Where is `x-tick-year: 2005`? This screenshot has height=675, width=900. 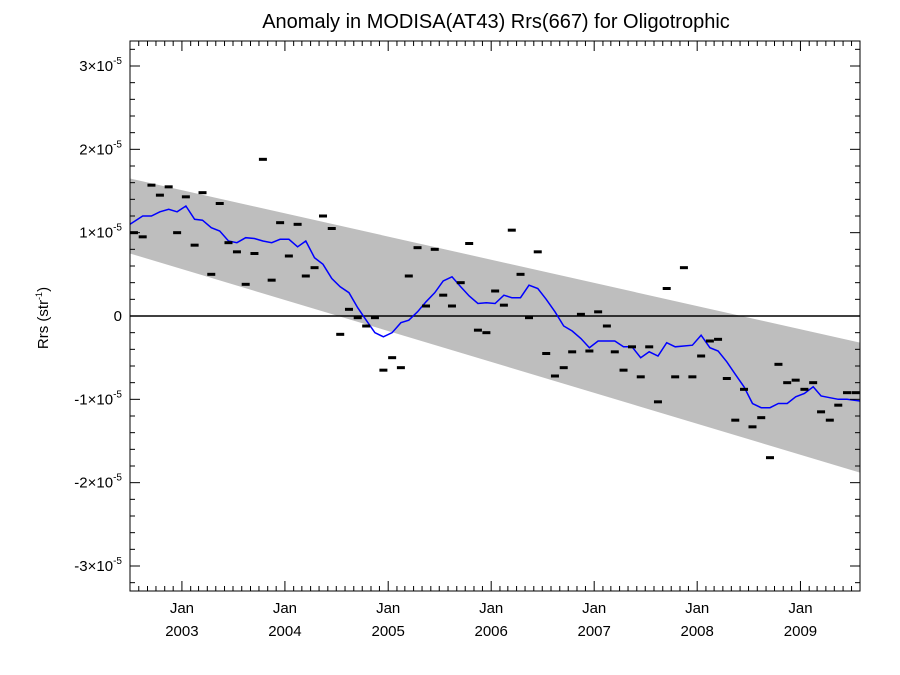 x-tick-year: 2005 is located at coordinates (388, 631).